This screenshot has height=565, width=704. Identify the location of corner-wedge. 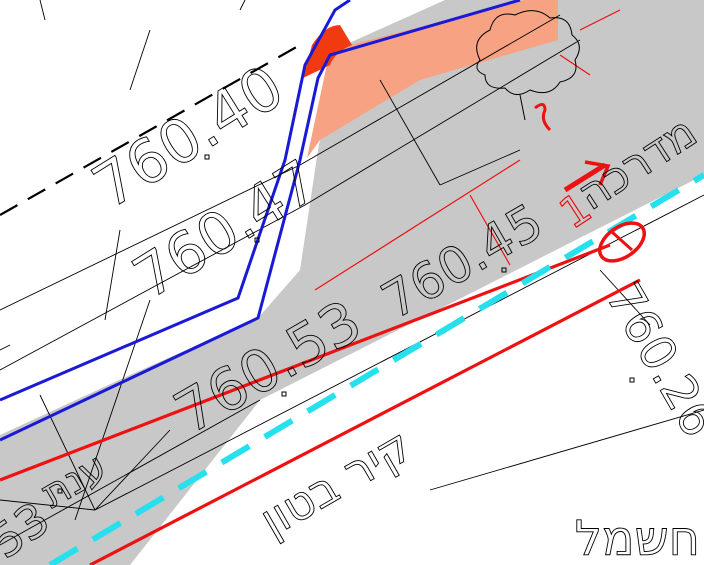
(327, 51).